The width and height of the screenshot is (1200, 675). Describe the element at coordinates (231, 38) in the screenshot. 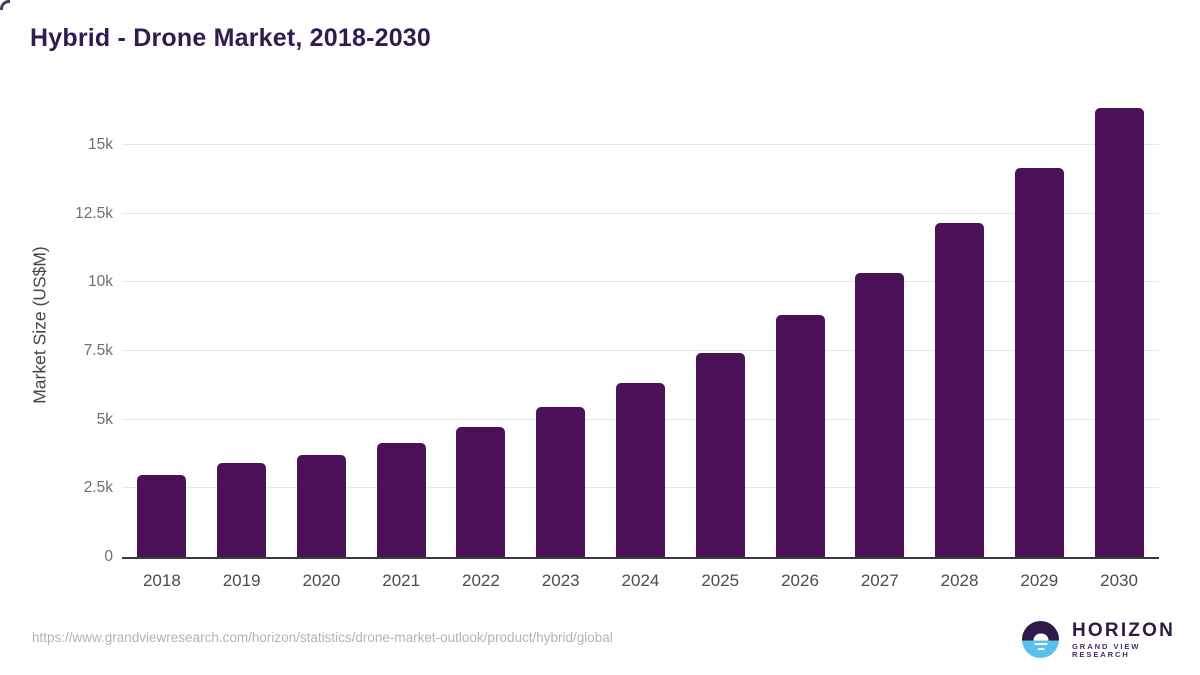

I see `chart-title: Hybrid - Drone Market, 2018-2030` at that location.